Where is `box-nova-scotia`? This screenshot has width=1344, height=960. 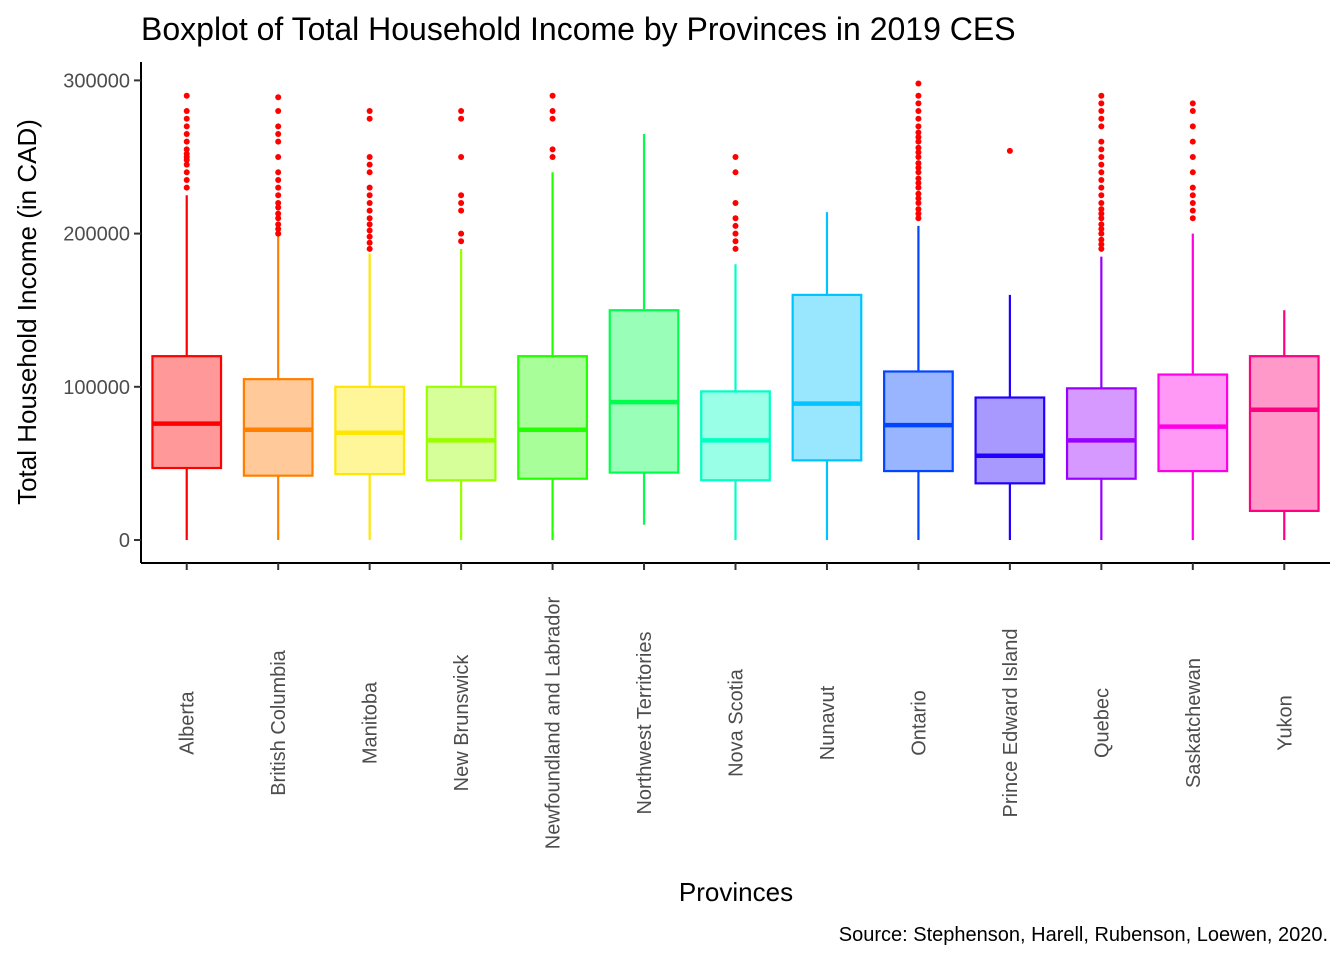 box-nova-scotia is located at coordinates (735, 347).